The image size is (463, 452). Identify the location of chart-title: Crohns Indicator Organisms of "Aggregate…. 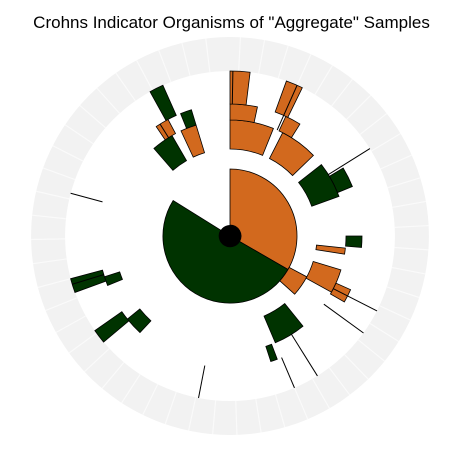
(231, 22).